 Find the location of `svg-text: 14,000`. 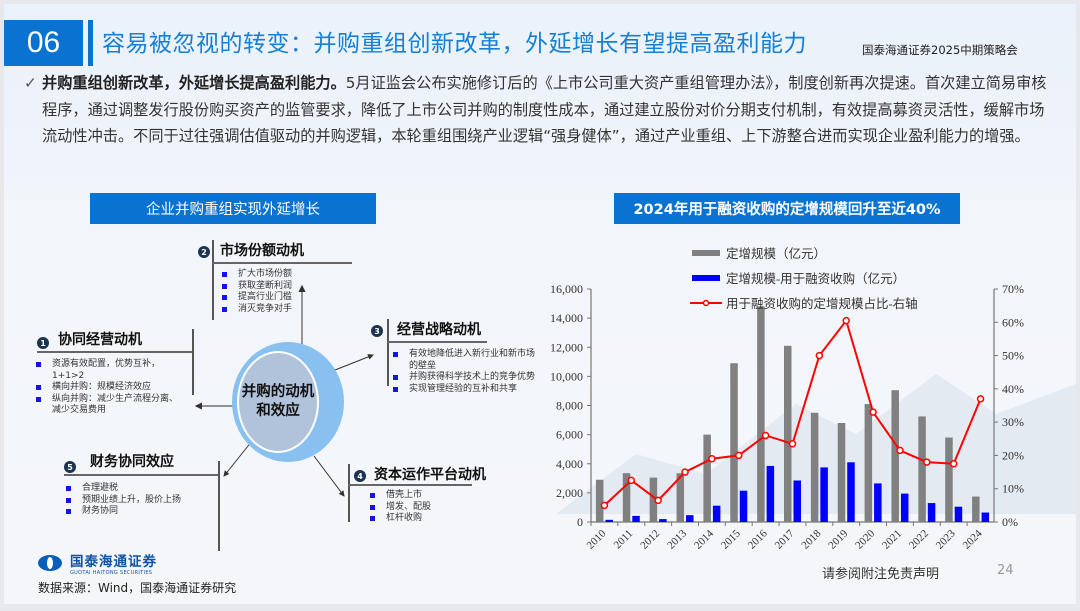

svg-text: 14,000 is located at coordinates (566, 318).